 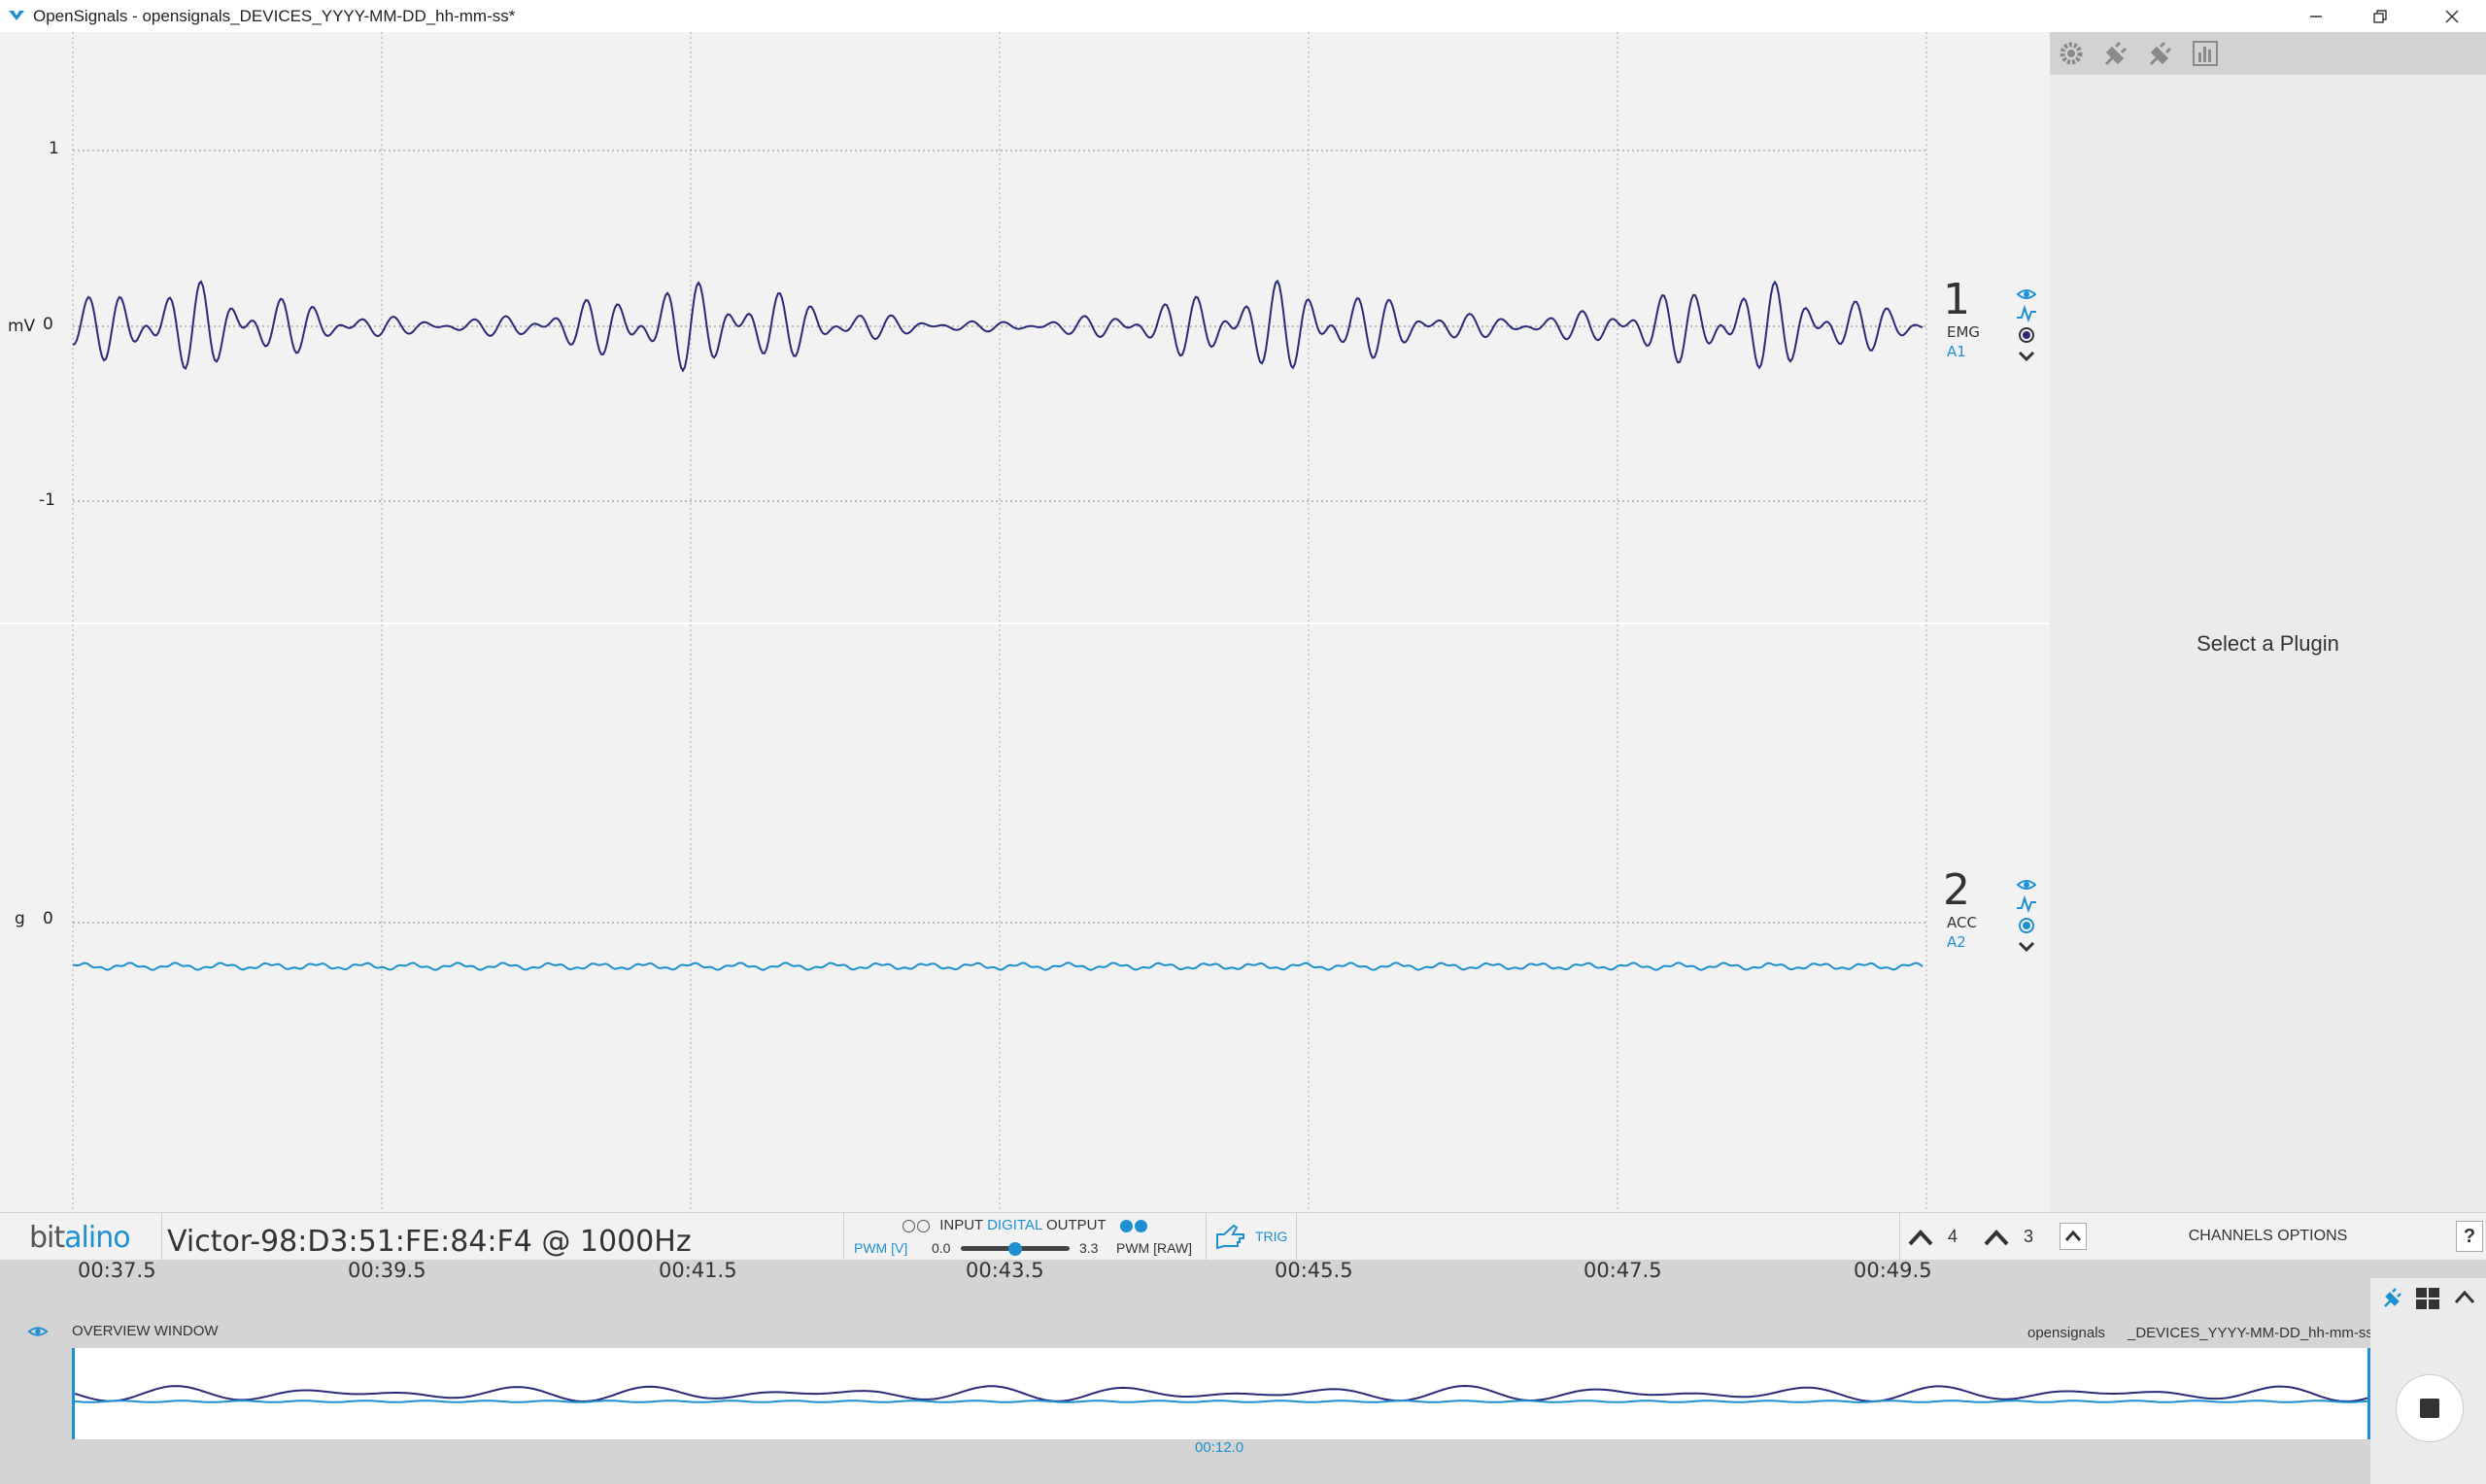 What do you see at coordinates (2205, 53) in the screenshot?
I see `chart-icon` at bounding box center [2205, 53].